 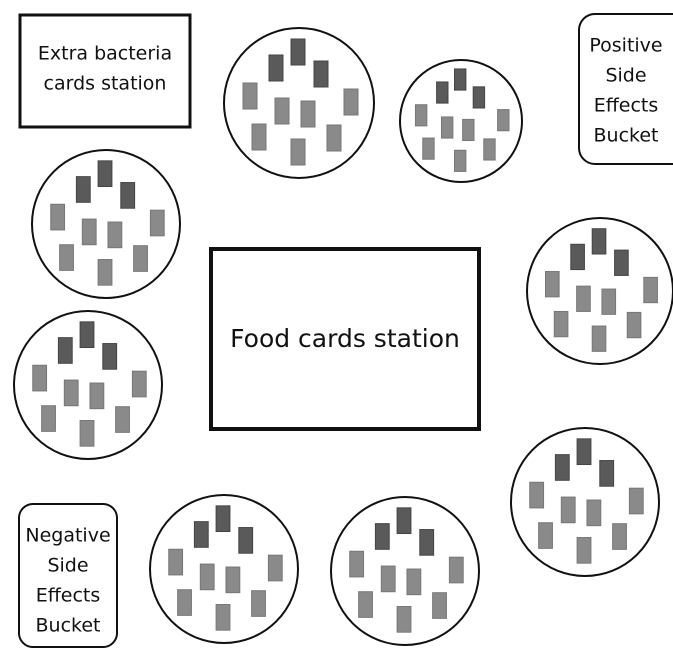 I want to click on bucket-label: Positive, so click(x=625, y=46).